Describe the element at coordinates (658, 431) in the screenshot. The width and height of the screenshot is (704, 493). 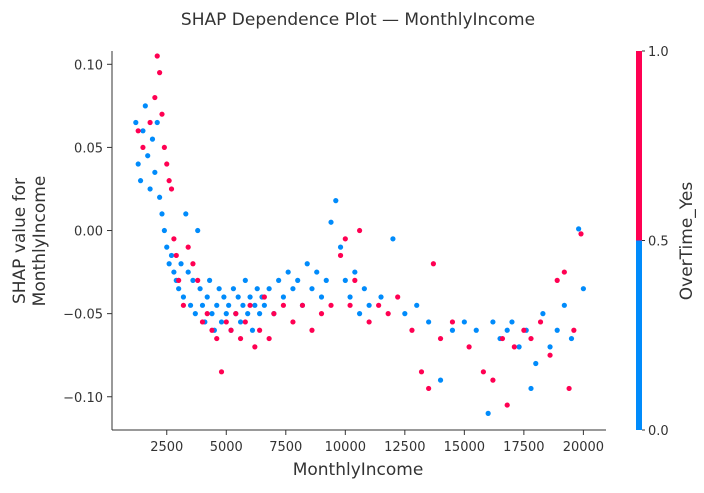
I see `colorbar-tick-label: 0.0` at that location.